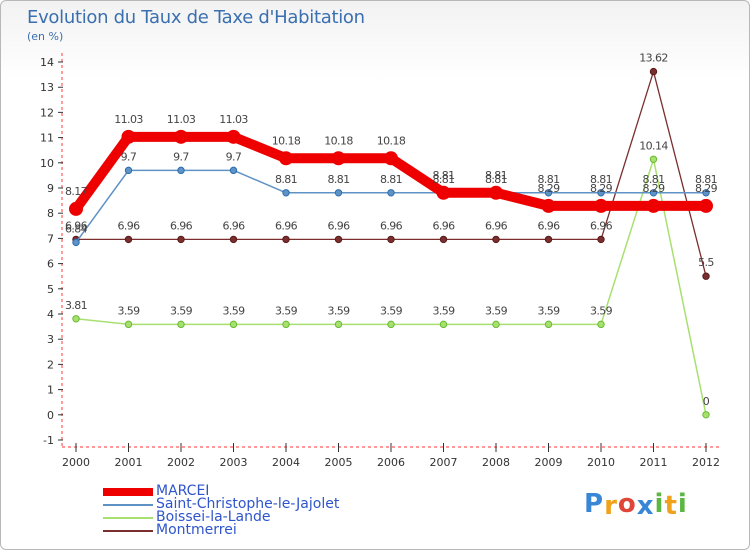 Image resolution: width=750 pixels, height=550 pixels. Describe the element at coordinates (47, 138) in the screenshot. I see `y-tick-label: 11` at that location.